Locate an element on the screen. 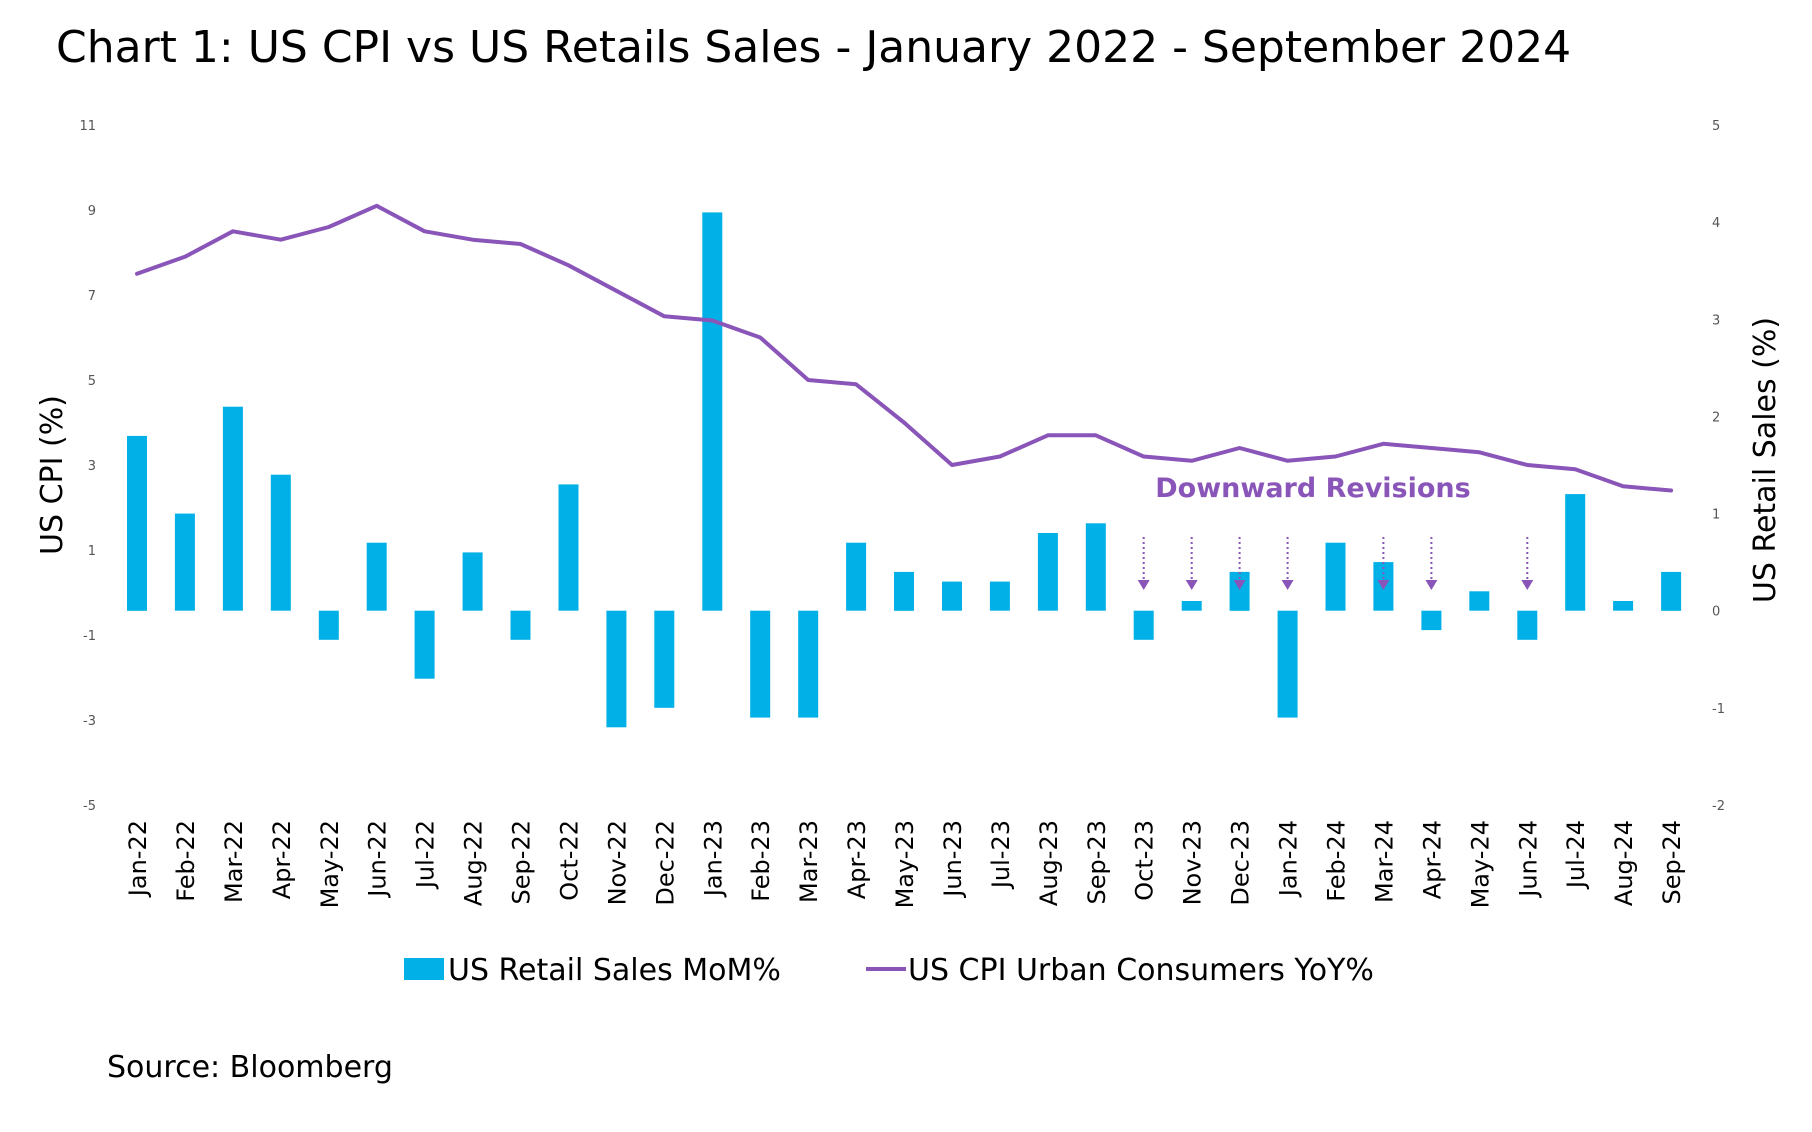  left-tick-label: -5 is located at coordinates (89, 806).